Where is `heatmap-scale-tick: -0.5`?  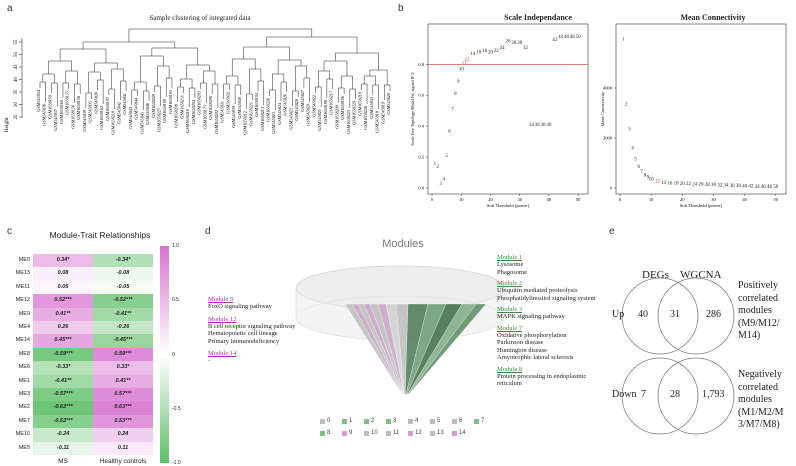 heatmap-scale-tick: -0.5 is located at coordinates (176, 408).